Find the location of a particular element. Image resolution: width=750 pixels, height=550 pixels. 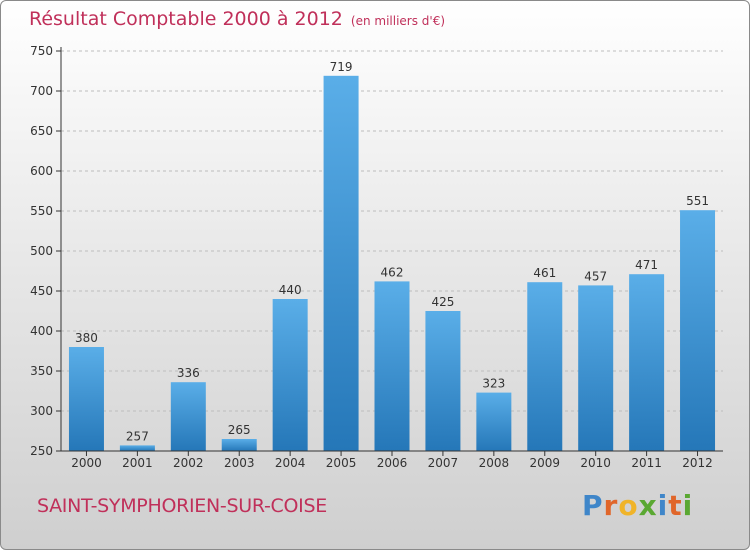

x-tick-label: 2005 is located at coordinates (341, 463).